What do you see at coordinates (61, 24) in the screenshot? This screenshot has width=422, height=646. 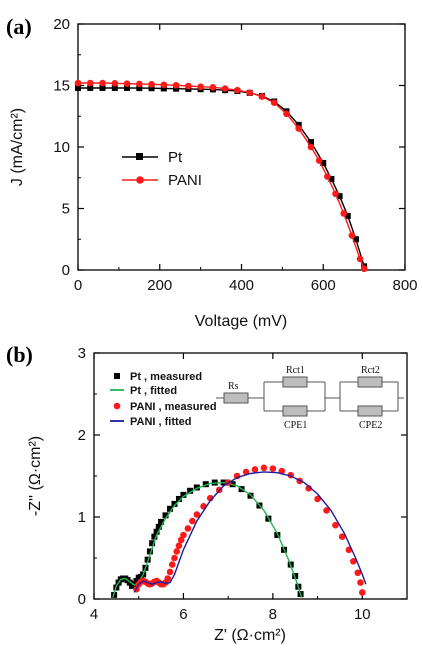 I see `y-tick-label: 20` at bounding box center [61, 24].